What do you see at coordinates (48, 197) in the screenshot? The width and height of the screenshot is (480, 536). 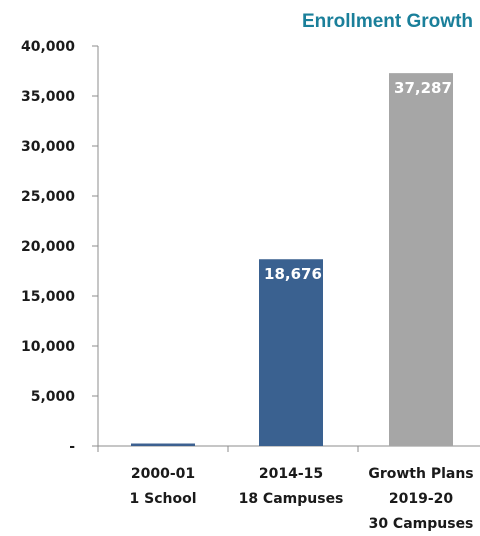 I see `y-tick-label: 25,000` at bounding box center [48, 197].